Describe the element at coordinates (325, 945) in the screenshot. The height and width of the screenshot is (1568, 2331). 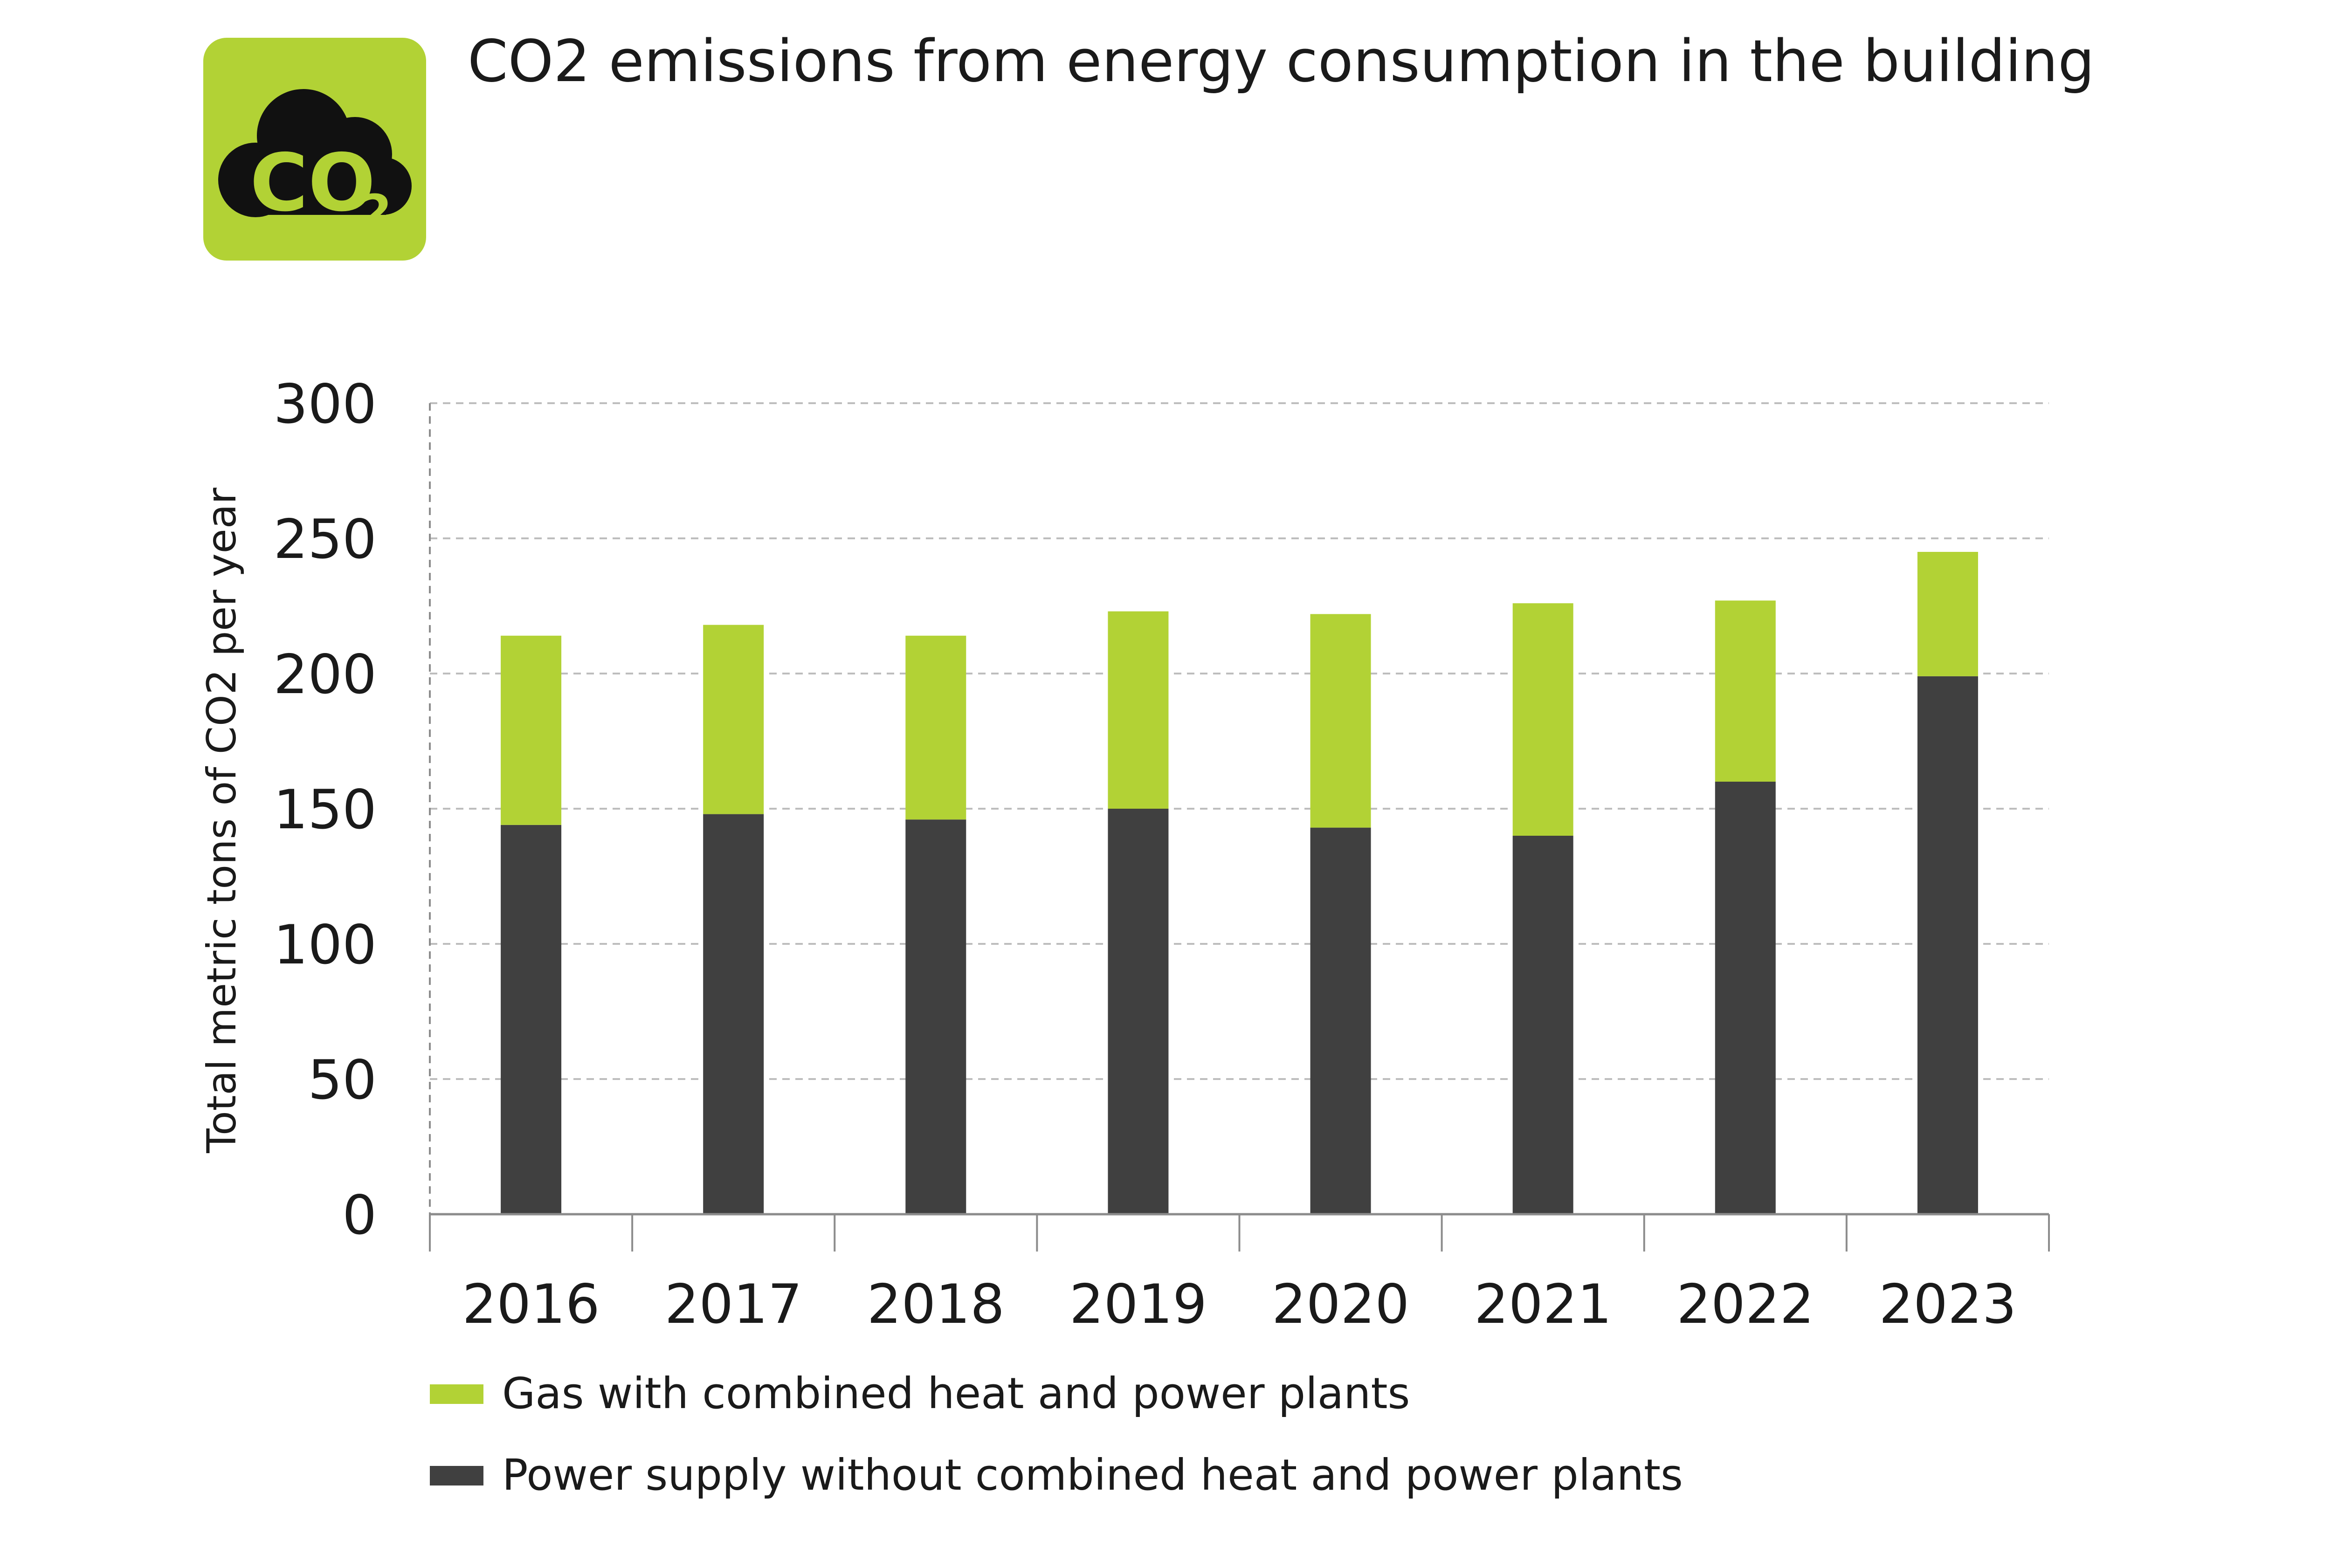
I see `y-tick-label-100: 100` at that location.